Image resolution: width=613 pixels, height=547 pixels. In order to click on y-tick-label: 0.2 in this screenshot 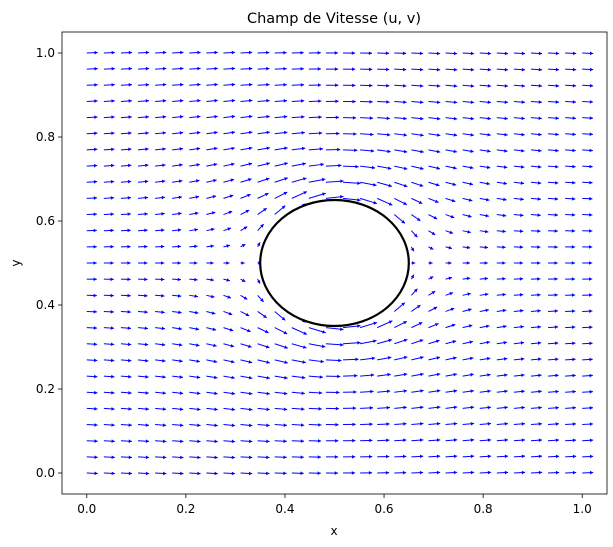, I will do `click(45, 389)`.